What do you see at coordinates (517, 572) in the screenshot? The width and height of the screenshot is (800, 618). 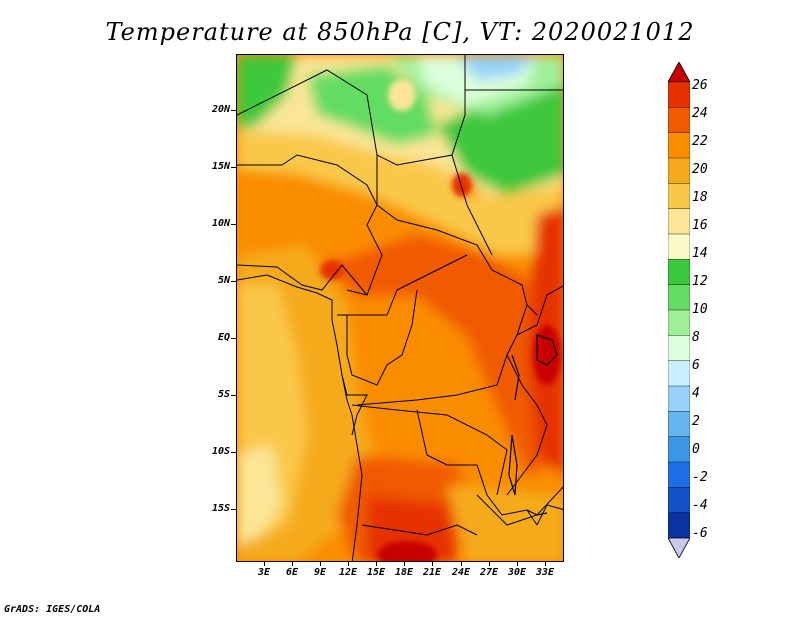 I see `lon-label-30e: 30E` at bounding box center [517, 572].